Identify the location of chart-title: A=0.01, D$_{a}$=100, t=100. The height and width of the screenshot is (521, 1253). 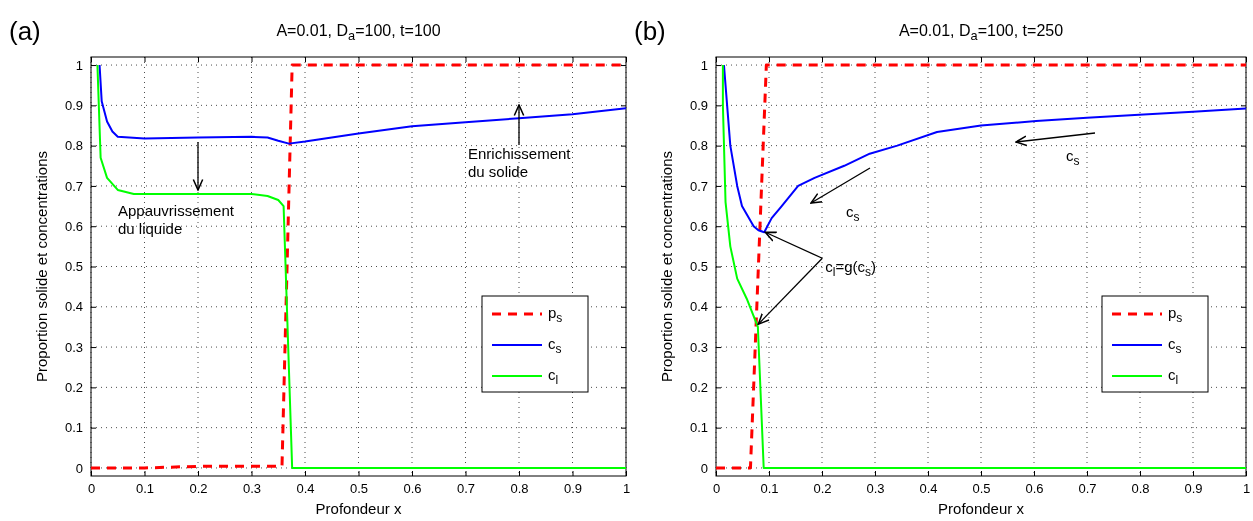
(358, 32).